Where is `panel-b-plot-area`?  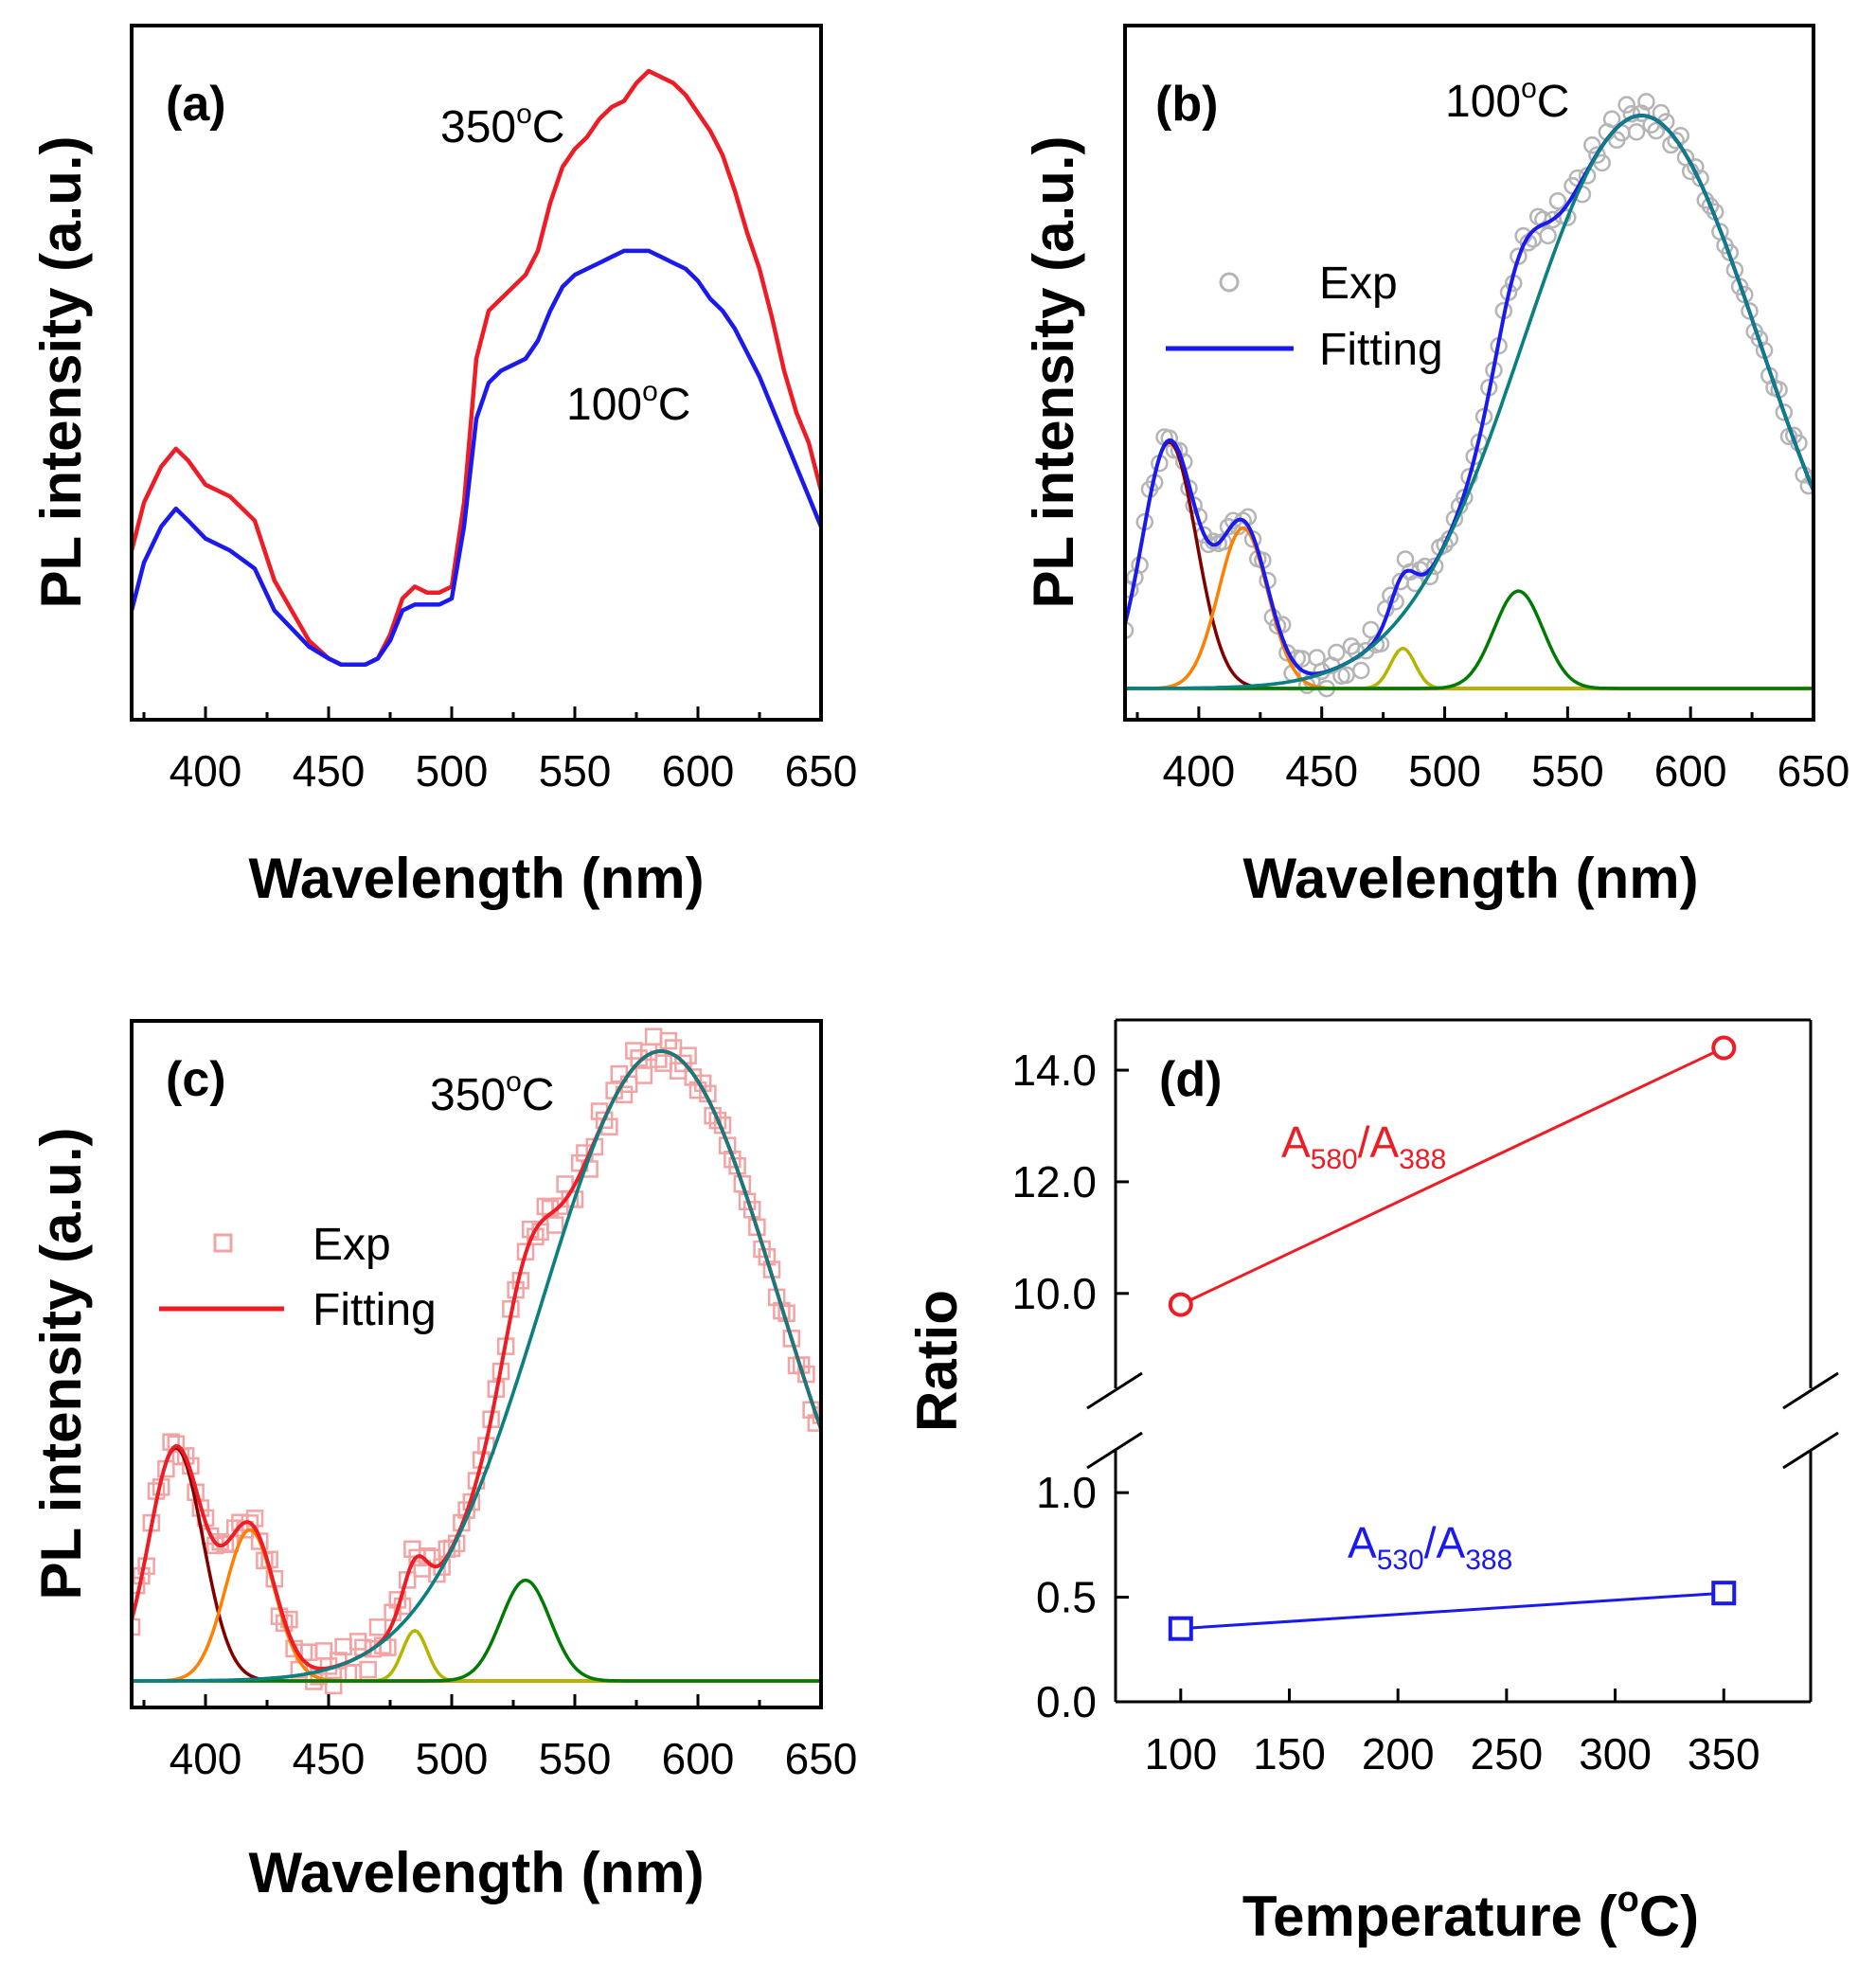
panel-b-plot-area is located at coordinates (1469, 395).